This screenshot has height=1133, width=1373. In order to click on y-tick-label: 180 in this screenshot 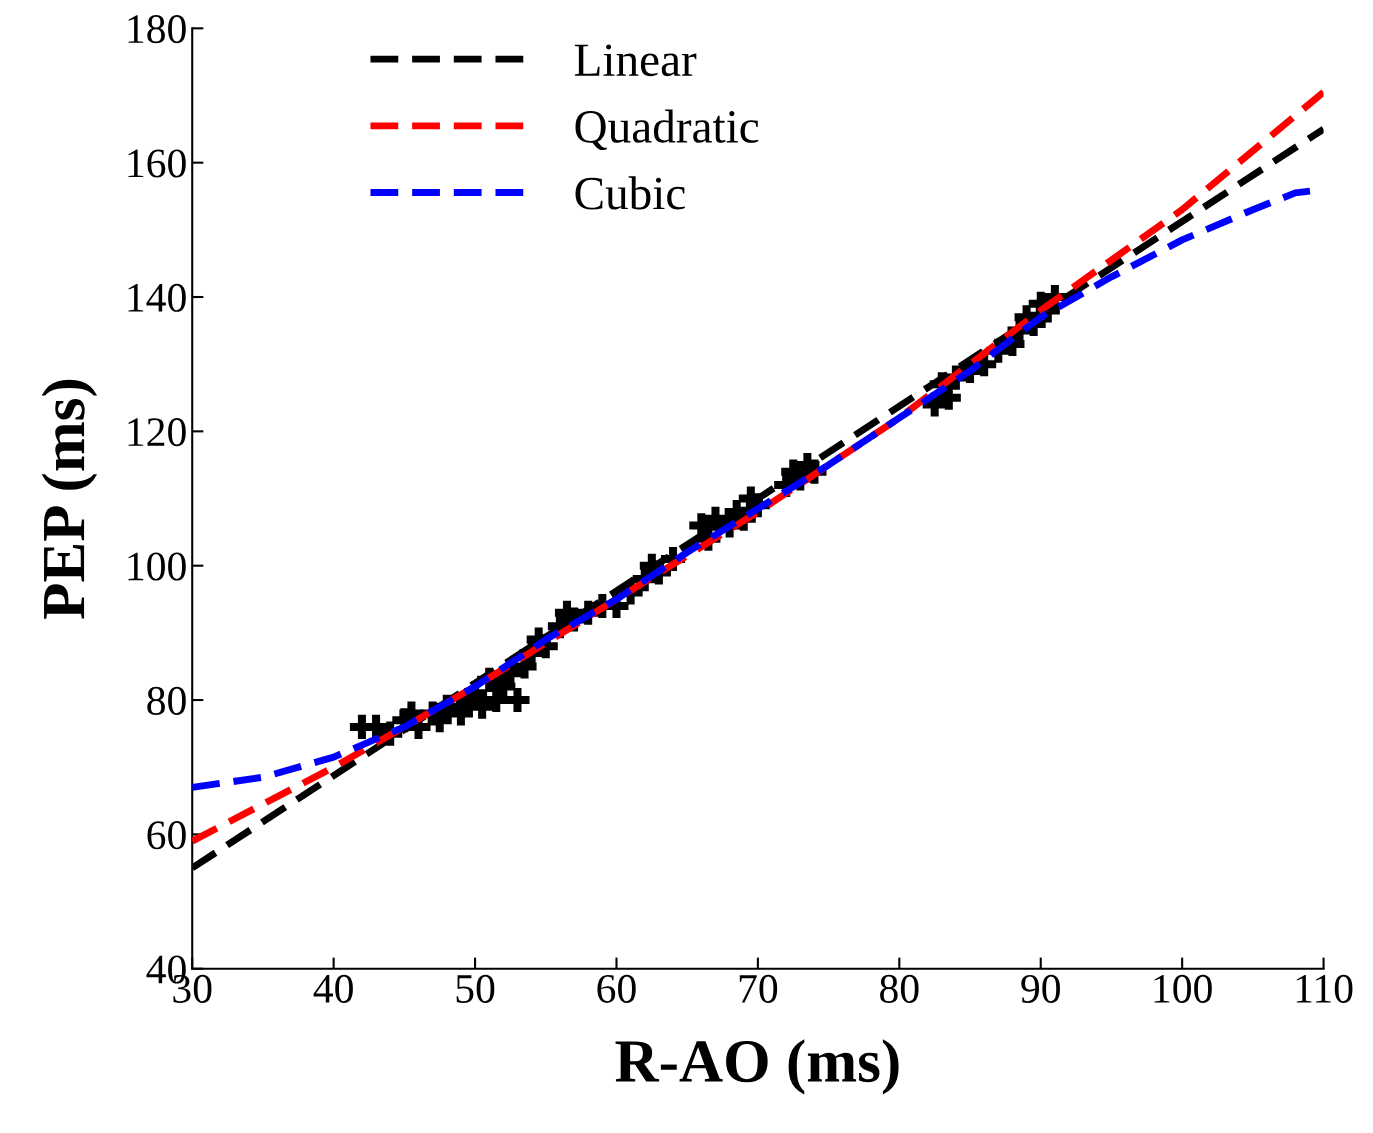, I will do `click(157, 29)`.